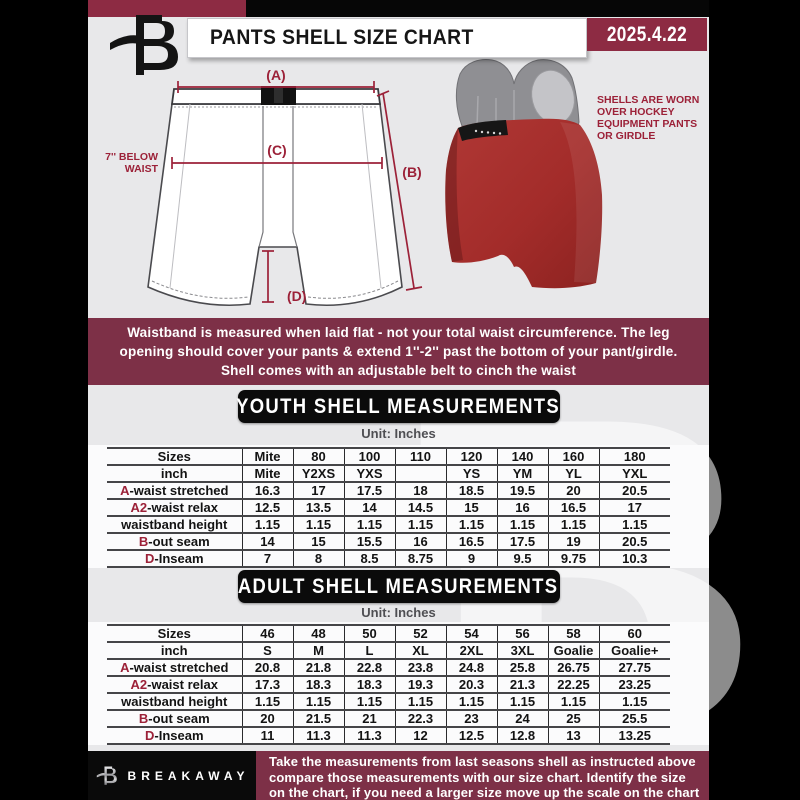 This screenshot has width=800, height=800. Describe the element at coordinates (144, 45) in the screenshot. I see `breakaway-logo-icon` at that location.